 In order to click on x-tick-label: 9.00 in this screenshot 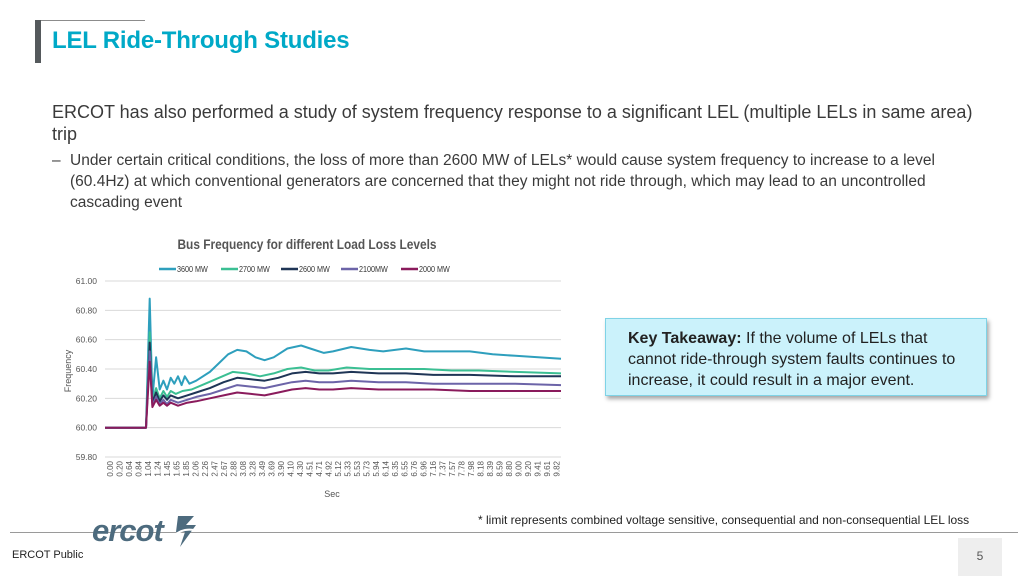, I will do `click(518, 468)`.